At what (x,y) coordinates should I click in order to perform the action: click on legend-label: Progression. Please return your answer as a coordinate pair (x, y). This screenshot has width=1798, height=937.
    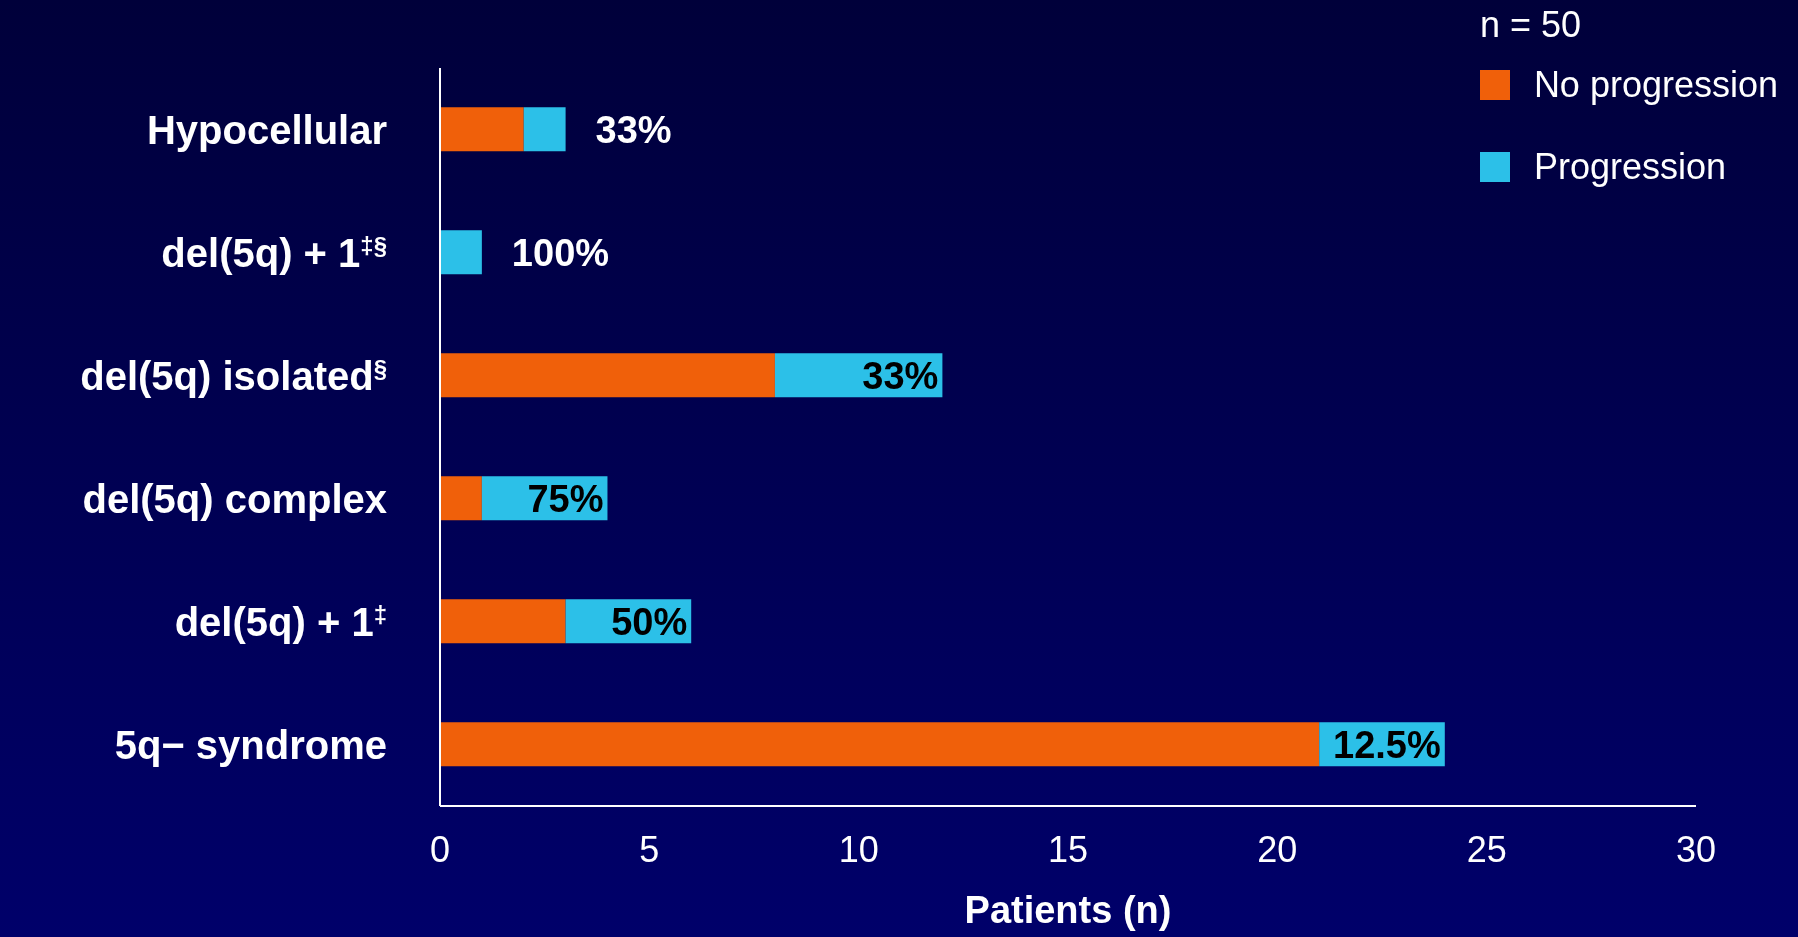
    Looking at the image, I should click on (1629, 167).